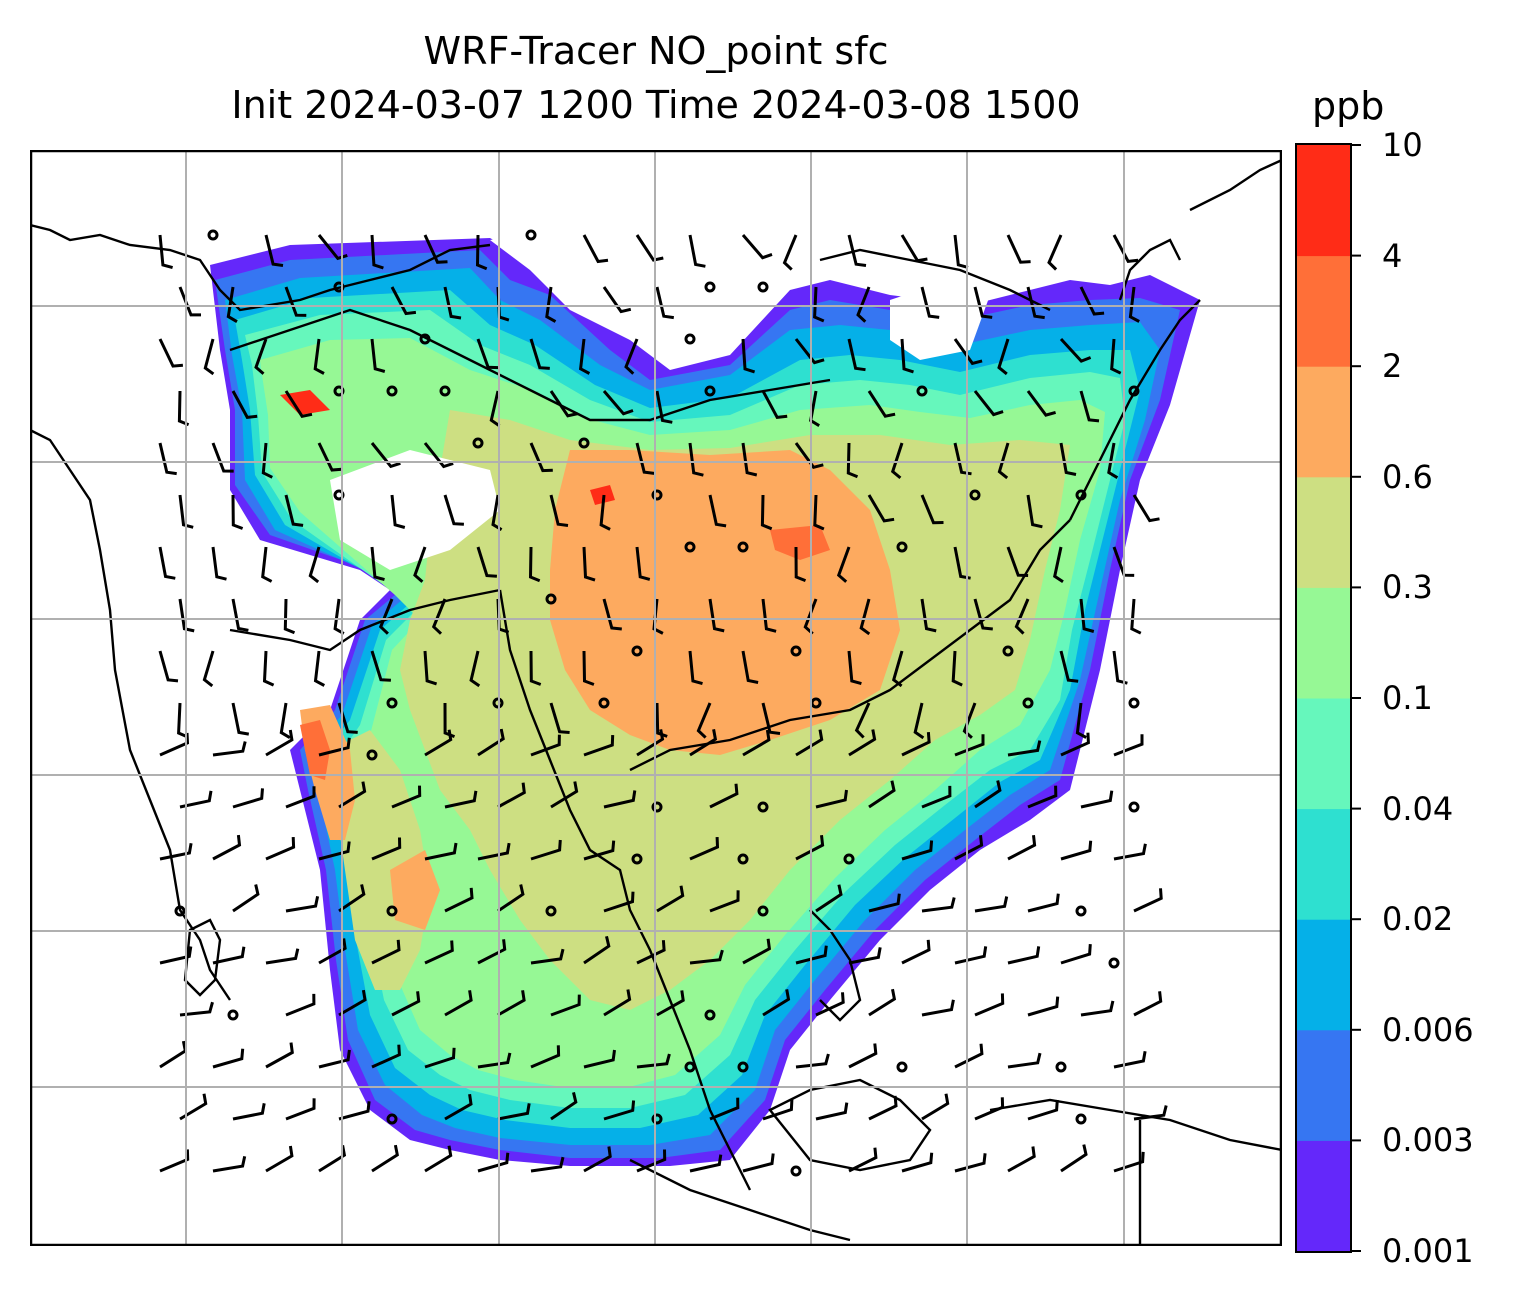  What do you see at coordinates (1402, 145) in the screenshot?
I see `colorbar-tick-label: 10` at bounding box center [1402, 145].